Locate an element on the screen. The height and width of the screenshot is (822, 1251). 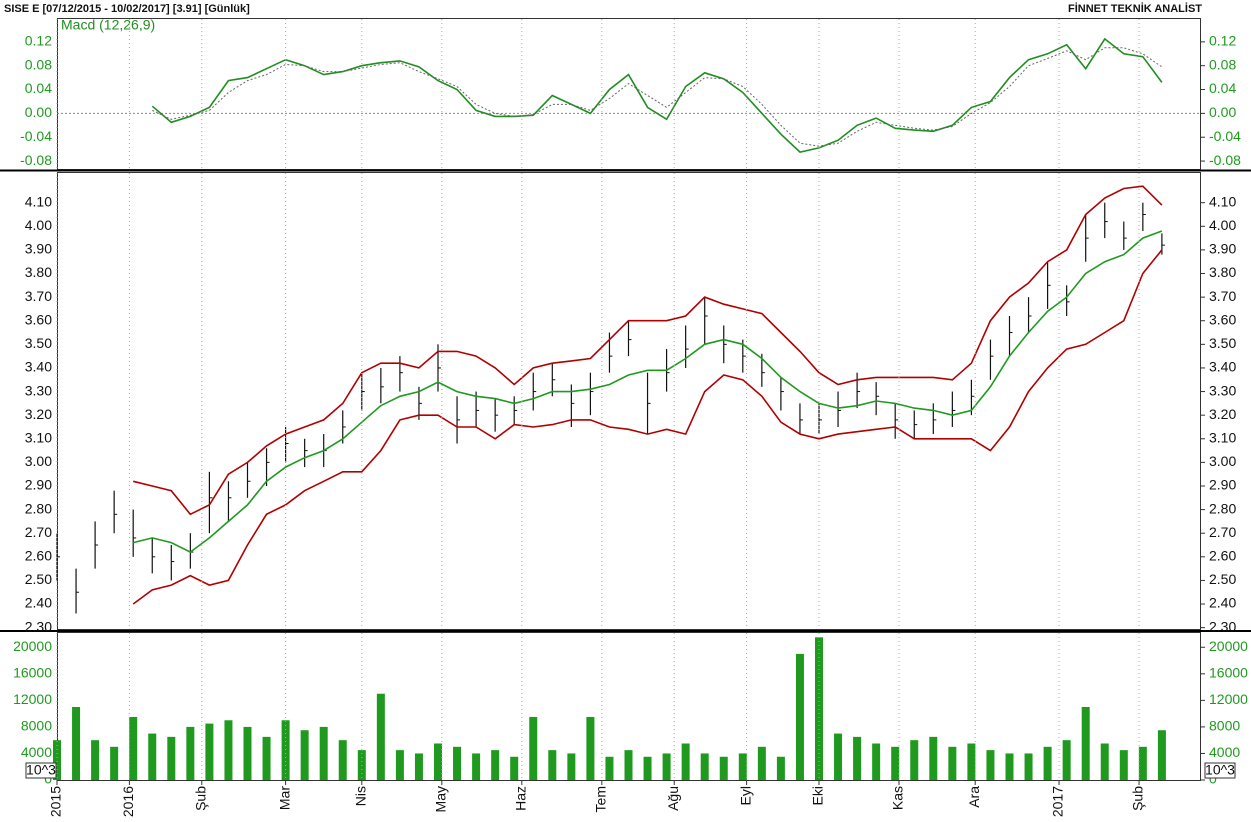
unit-label: 10^3 is located at coordinates (41, 770).